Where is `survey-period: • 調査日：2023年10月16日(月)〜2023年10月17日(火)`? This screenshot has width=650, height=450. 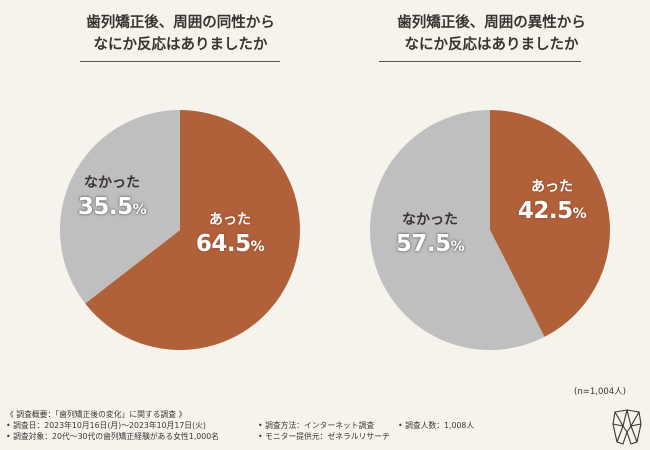 survey-period: • 調査日：2023年10月16日(月)〜2023年10月17日(火) is located at coordinates (106, 425).